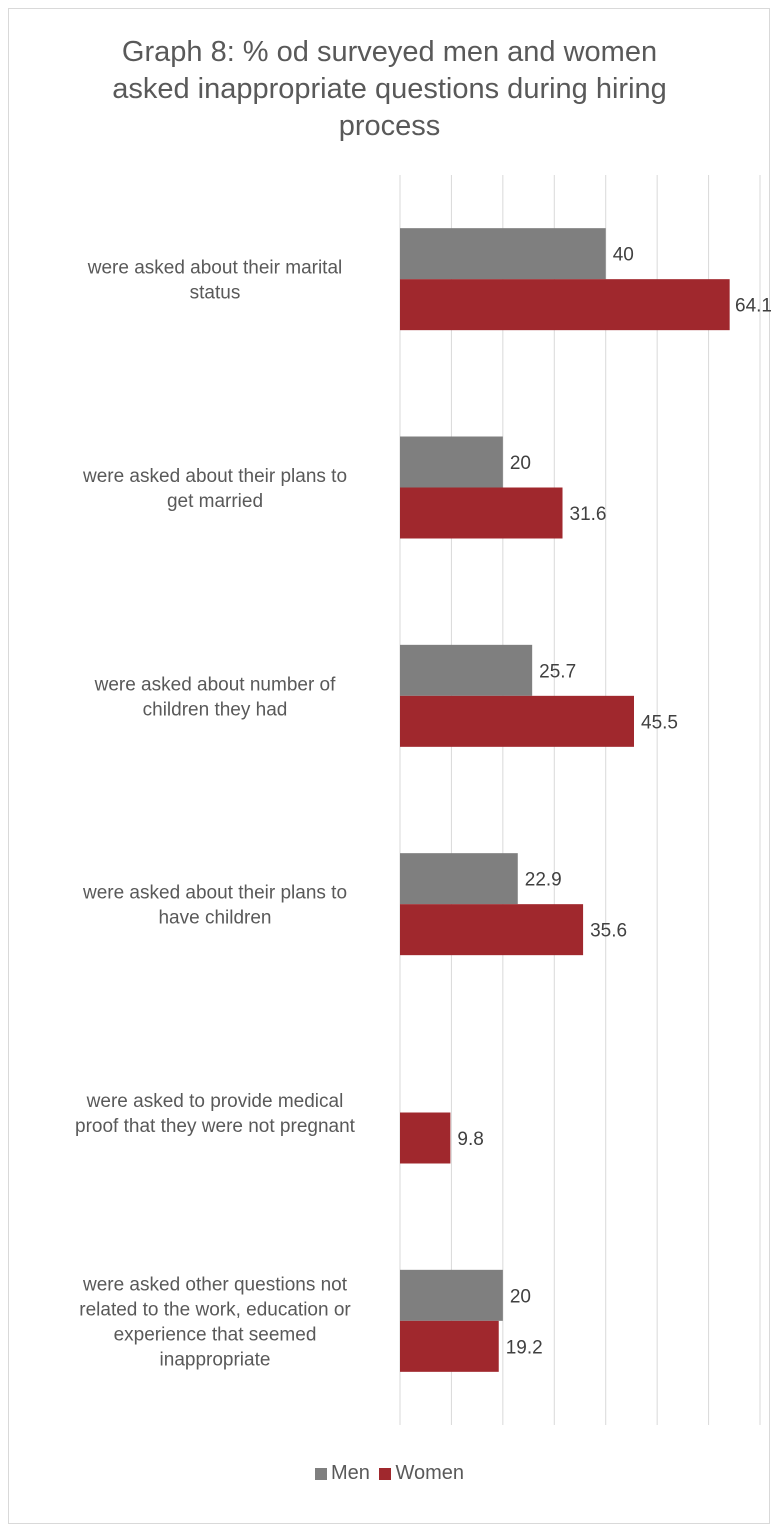 This screenshot has height=1532, width=779. Describe the element at coordinates (215, 684) in the screenshot. I see `category-label-line: were asked about number of` at that location.